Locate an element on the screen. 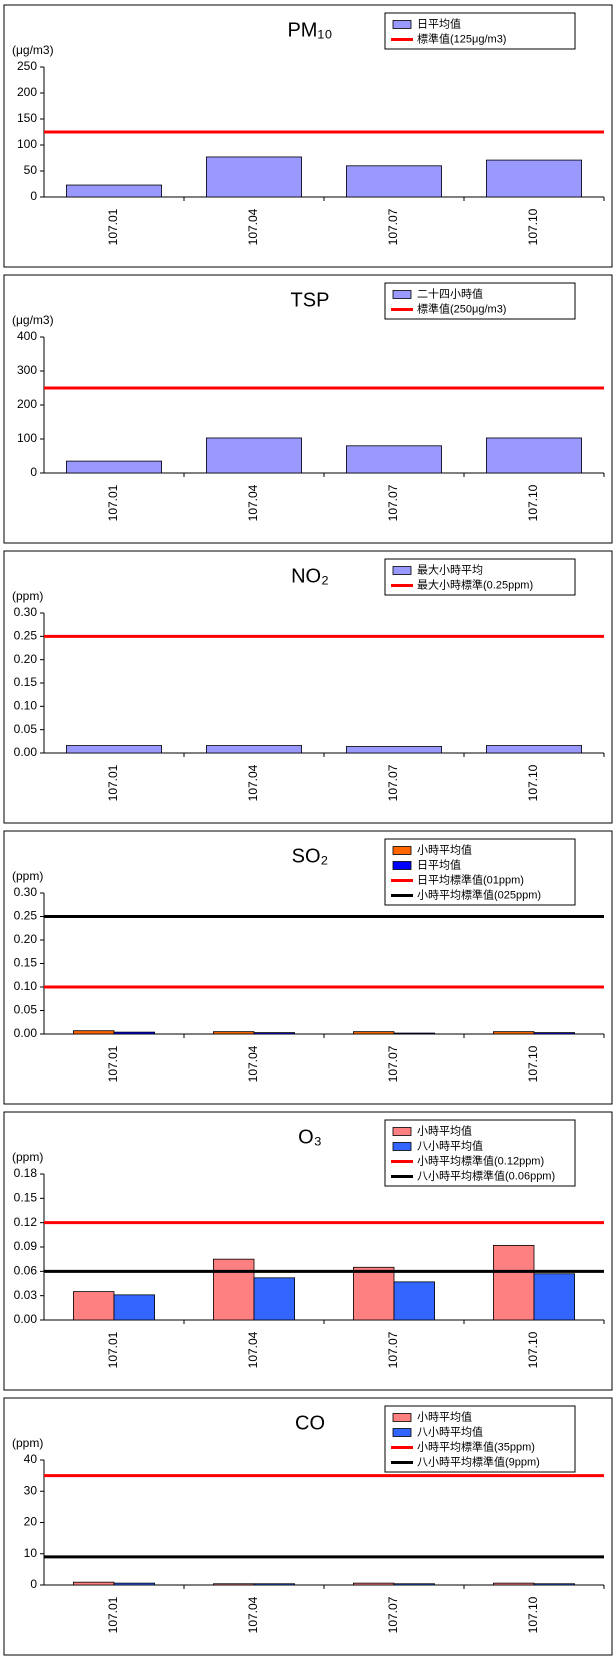 The image size is (616, 1668). y-tick-label: 0.12 is located at coordinates (26, 1222).